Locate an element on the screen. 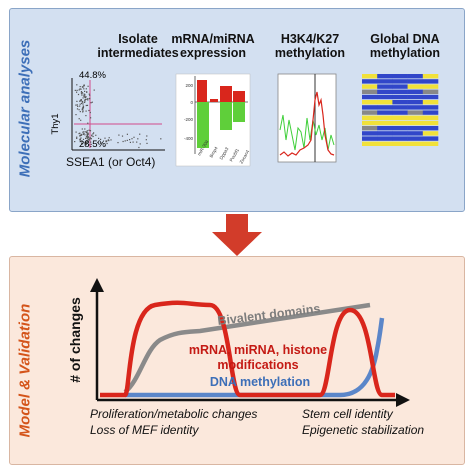 The width and height of the screenshot is (474, 474). bar-tick-minus400: -400 is located at coordinates (189, 138).